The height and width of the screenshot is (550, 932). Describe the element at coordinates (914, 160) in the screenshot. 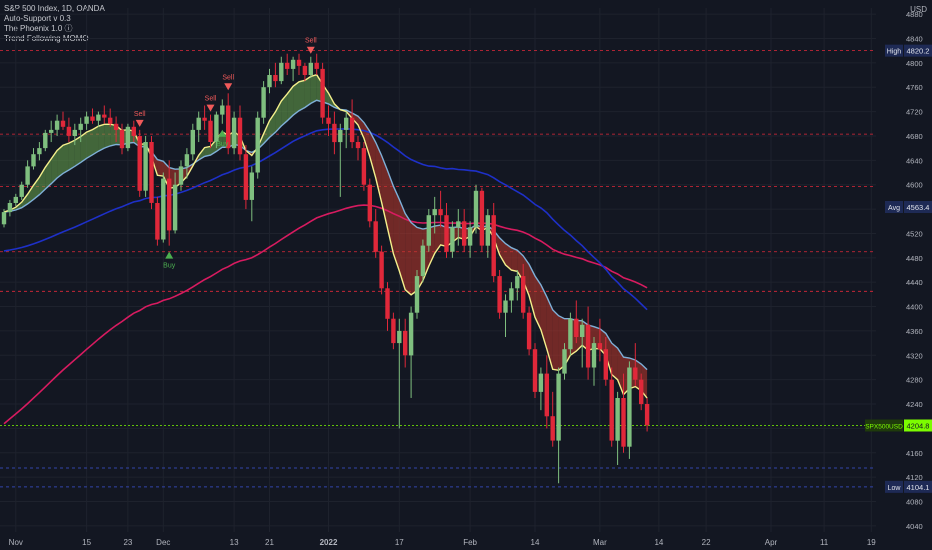

I see `y-tick-label: 4640` at that location.